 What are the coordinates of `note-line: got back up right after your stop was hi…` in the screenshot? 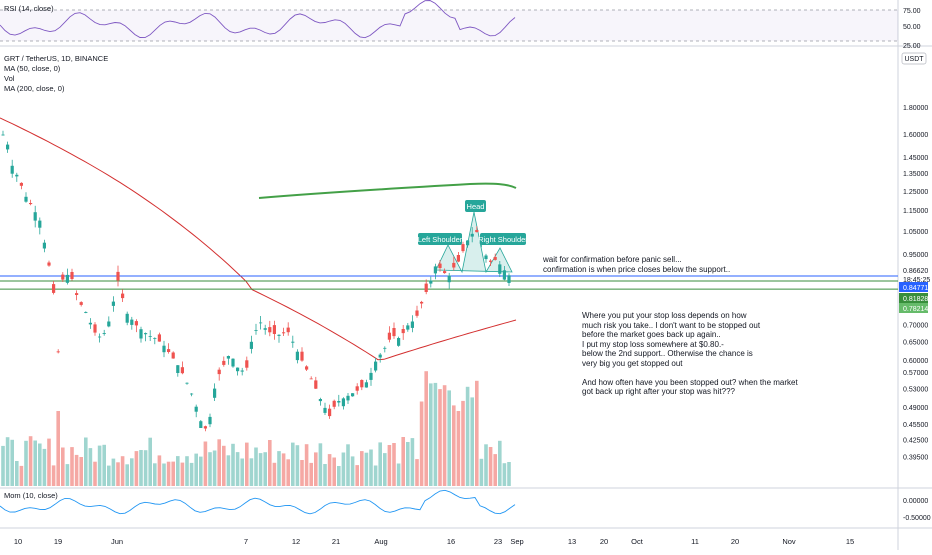 It's located at (658, 391).